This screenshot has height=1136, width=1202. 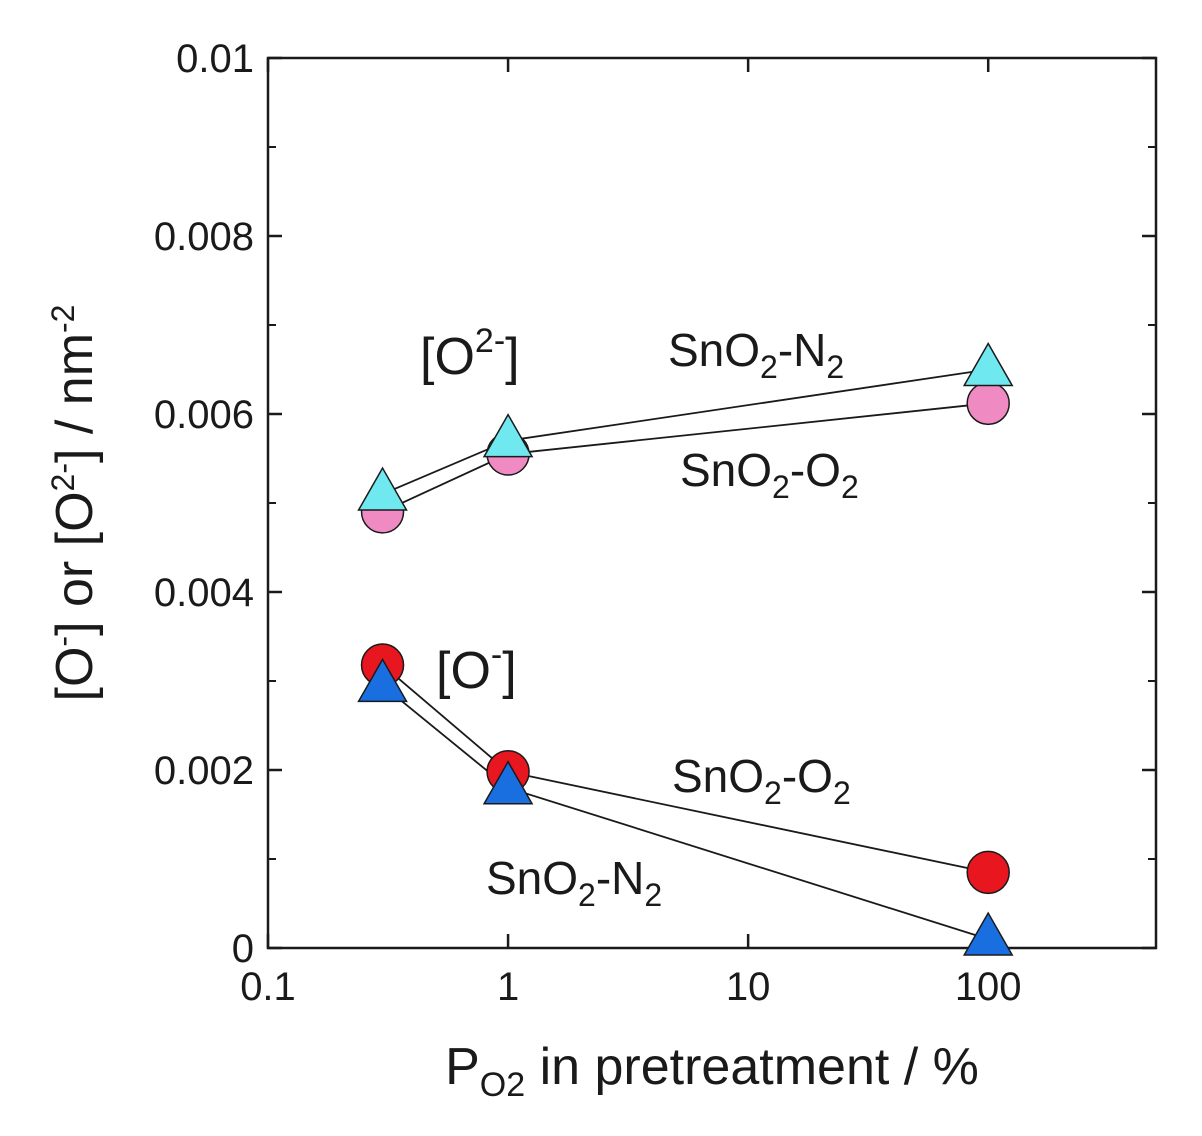 What do you see at coordinates (685, 812) in the screenshot?
I see `series-line` at bounding box center [685, 812].